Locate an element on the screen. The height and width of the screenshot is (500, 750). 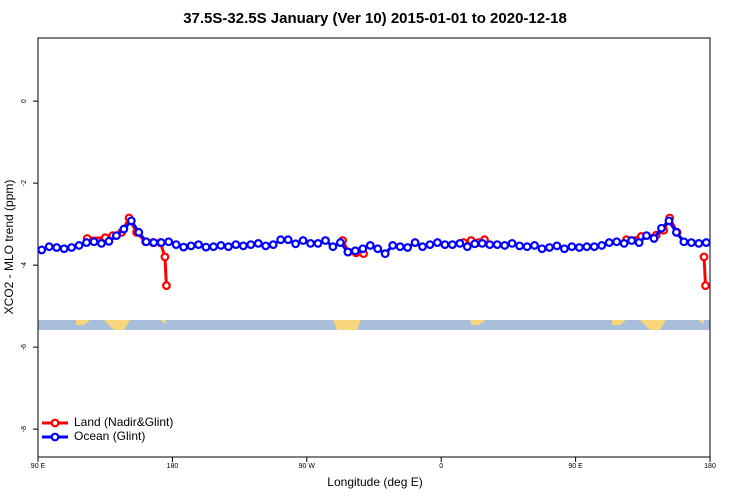
y-tick-label: -2 is located at coordinates (24, 183).